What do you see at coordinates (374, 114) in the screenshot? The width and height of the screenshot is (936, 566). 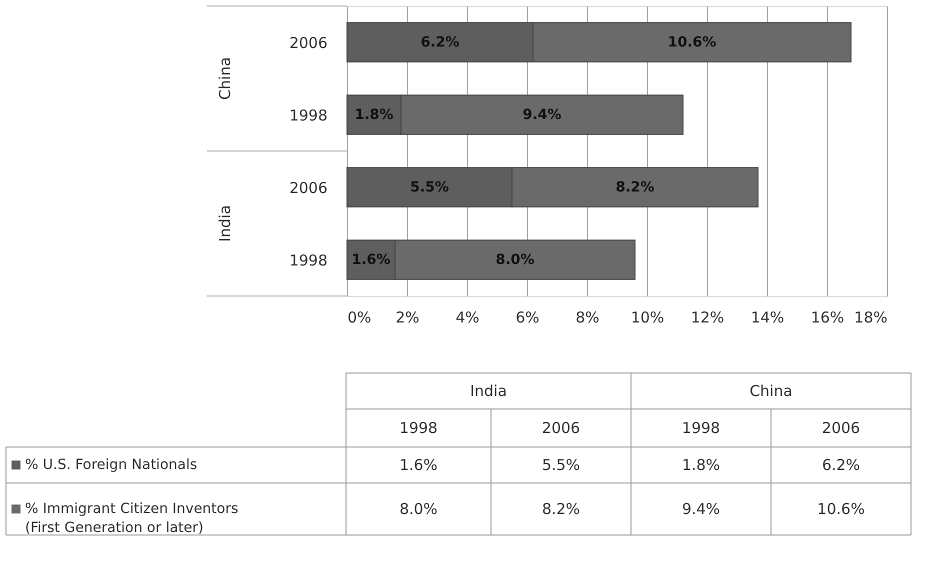 I see `data-label: 1.8%` at bounding box center [374, 114].